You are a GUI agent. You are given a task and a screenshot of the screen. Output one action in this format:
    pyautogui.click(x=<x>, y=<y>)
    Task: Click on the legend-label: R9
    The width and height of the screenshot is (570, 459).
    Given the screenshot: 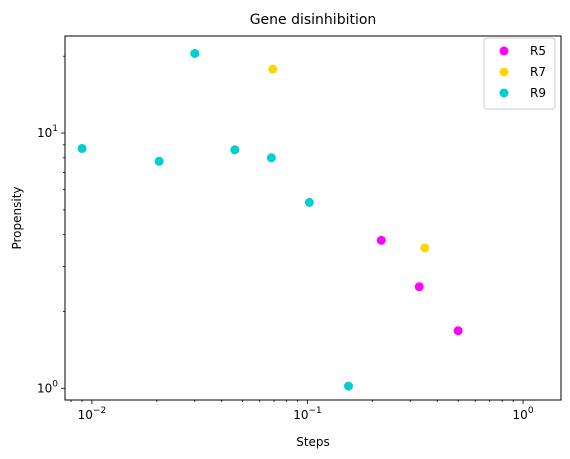 What is the action you would take?
    pyautogui.click(x=538, y=93)
    